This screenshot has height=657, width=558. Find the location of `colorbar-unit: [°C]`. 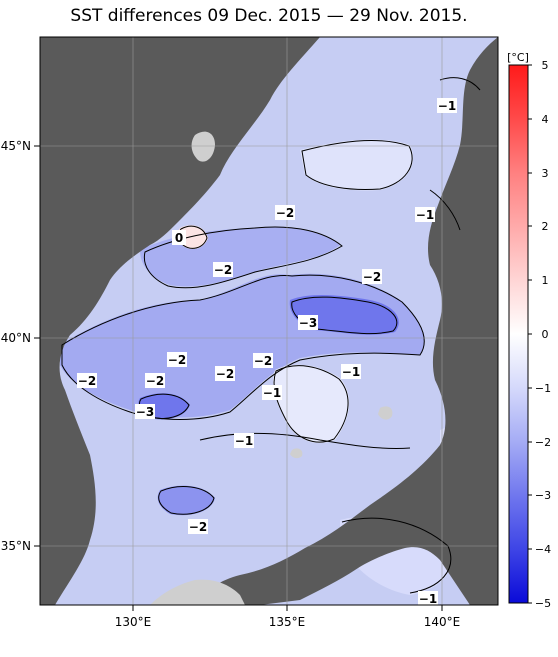

colorbar-unit: [°C] is located at coordinates (518, 57).